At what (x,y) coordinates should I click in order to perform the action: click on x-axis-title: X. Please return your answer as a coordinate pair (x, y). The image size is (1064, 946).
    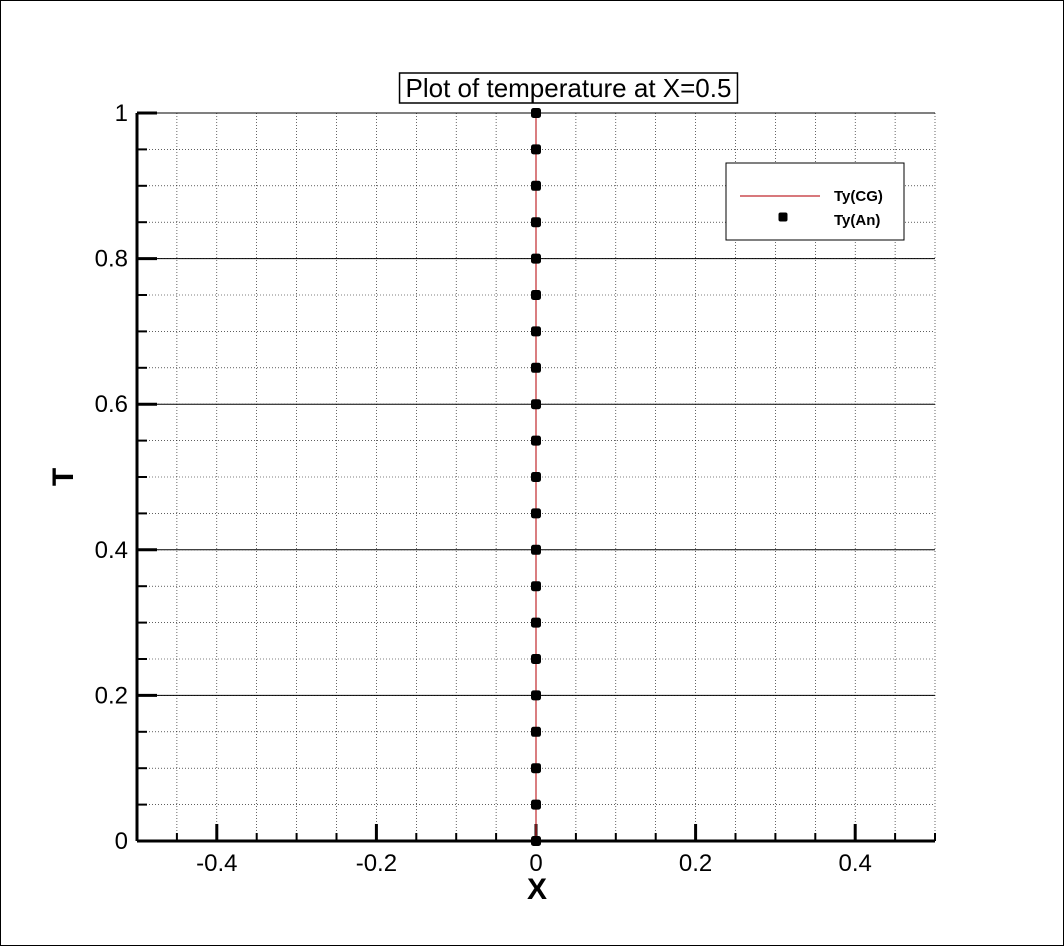
    Looking at the image, I should click on (537, 889).